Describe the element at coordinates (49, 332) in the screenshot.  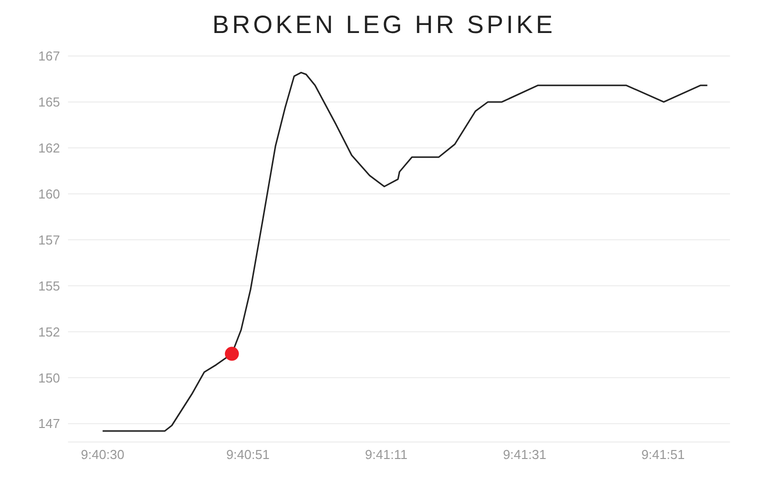
I see `y-tick-label: 152` at that location.